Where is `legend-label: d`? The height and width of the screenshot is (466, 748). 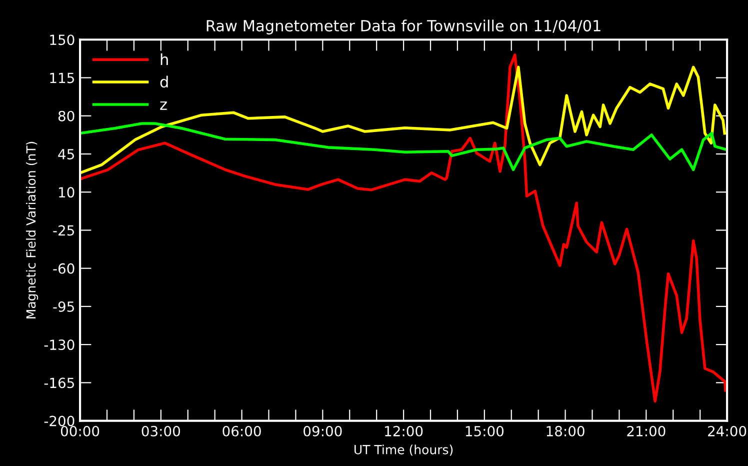
legend-label: d is located at coordinates (164, 82).